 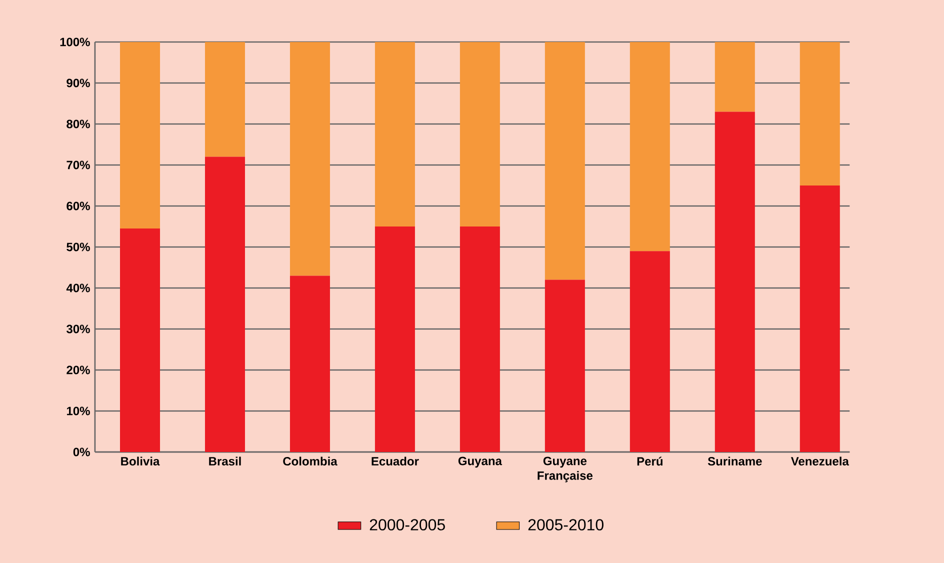 What do you see at coordinates (78, 124) in the screenshot?
I see `y-tick-label: 80%` at bounding box center [78, 124].